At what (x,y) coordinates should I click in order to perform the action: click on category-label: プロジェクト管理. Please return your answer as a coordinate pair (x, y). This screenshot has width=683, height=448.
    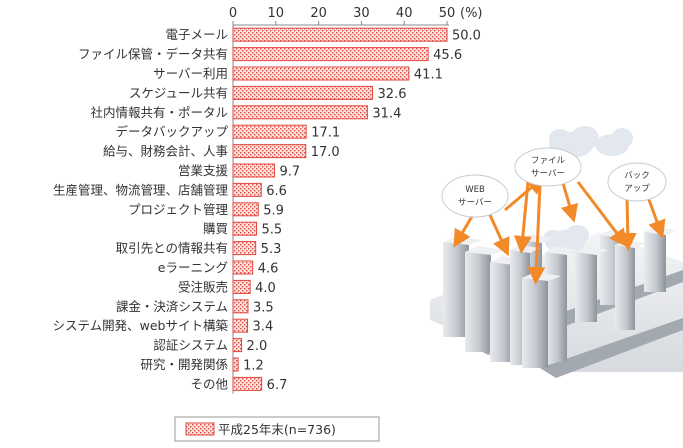
    Looking at the image, I should click on (178, 209).